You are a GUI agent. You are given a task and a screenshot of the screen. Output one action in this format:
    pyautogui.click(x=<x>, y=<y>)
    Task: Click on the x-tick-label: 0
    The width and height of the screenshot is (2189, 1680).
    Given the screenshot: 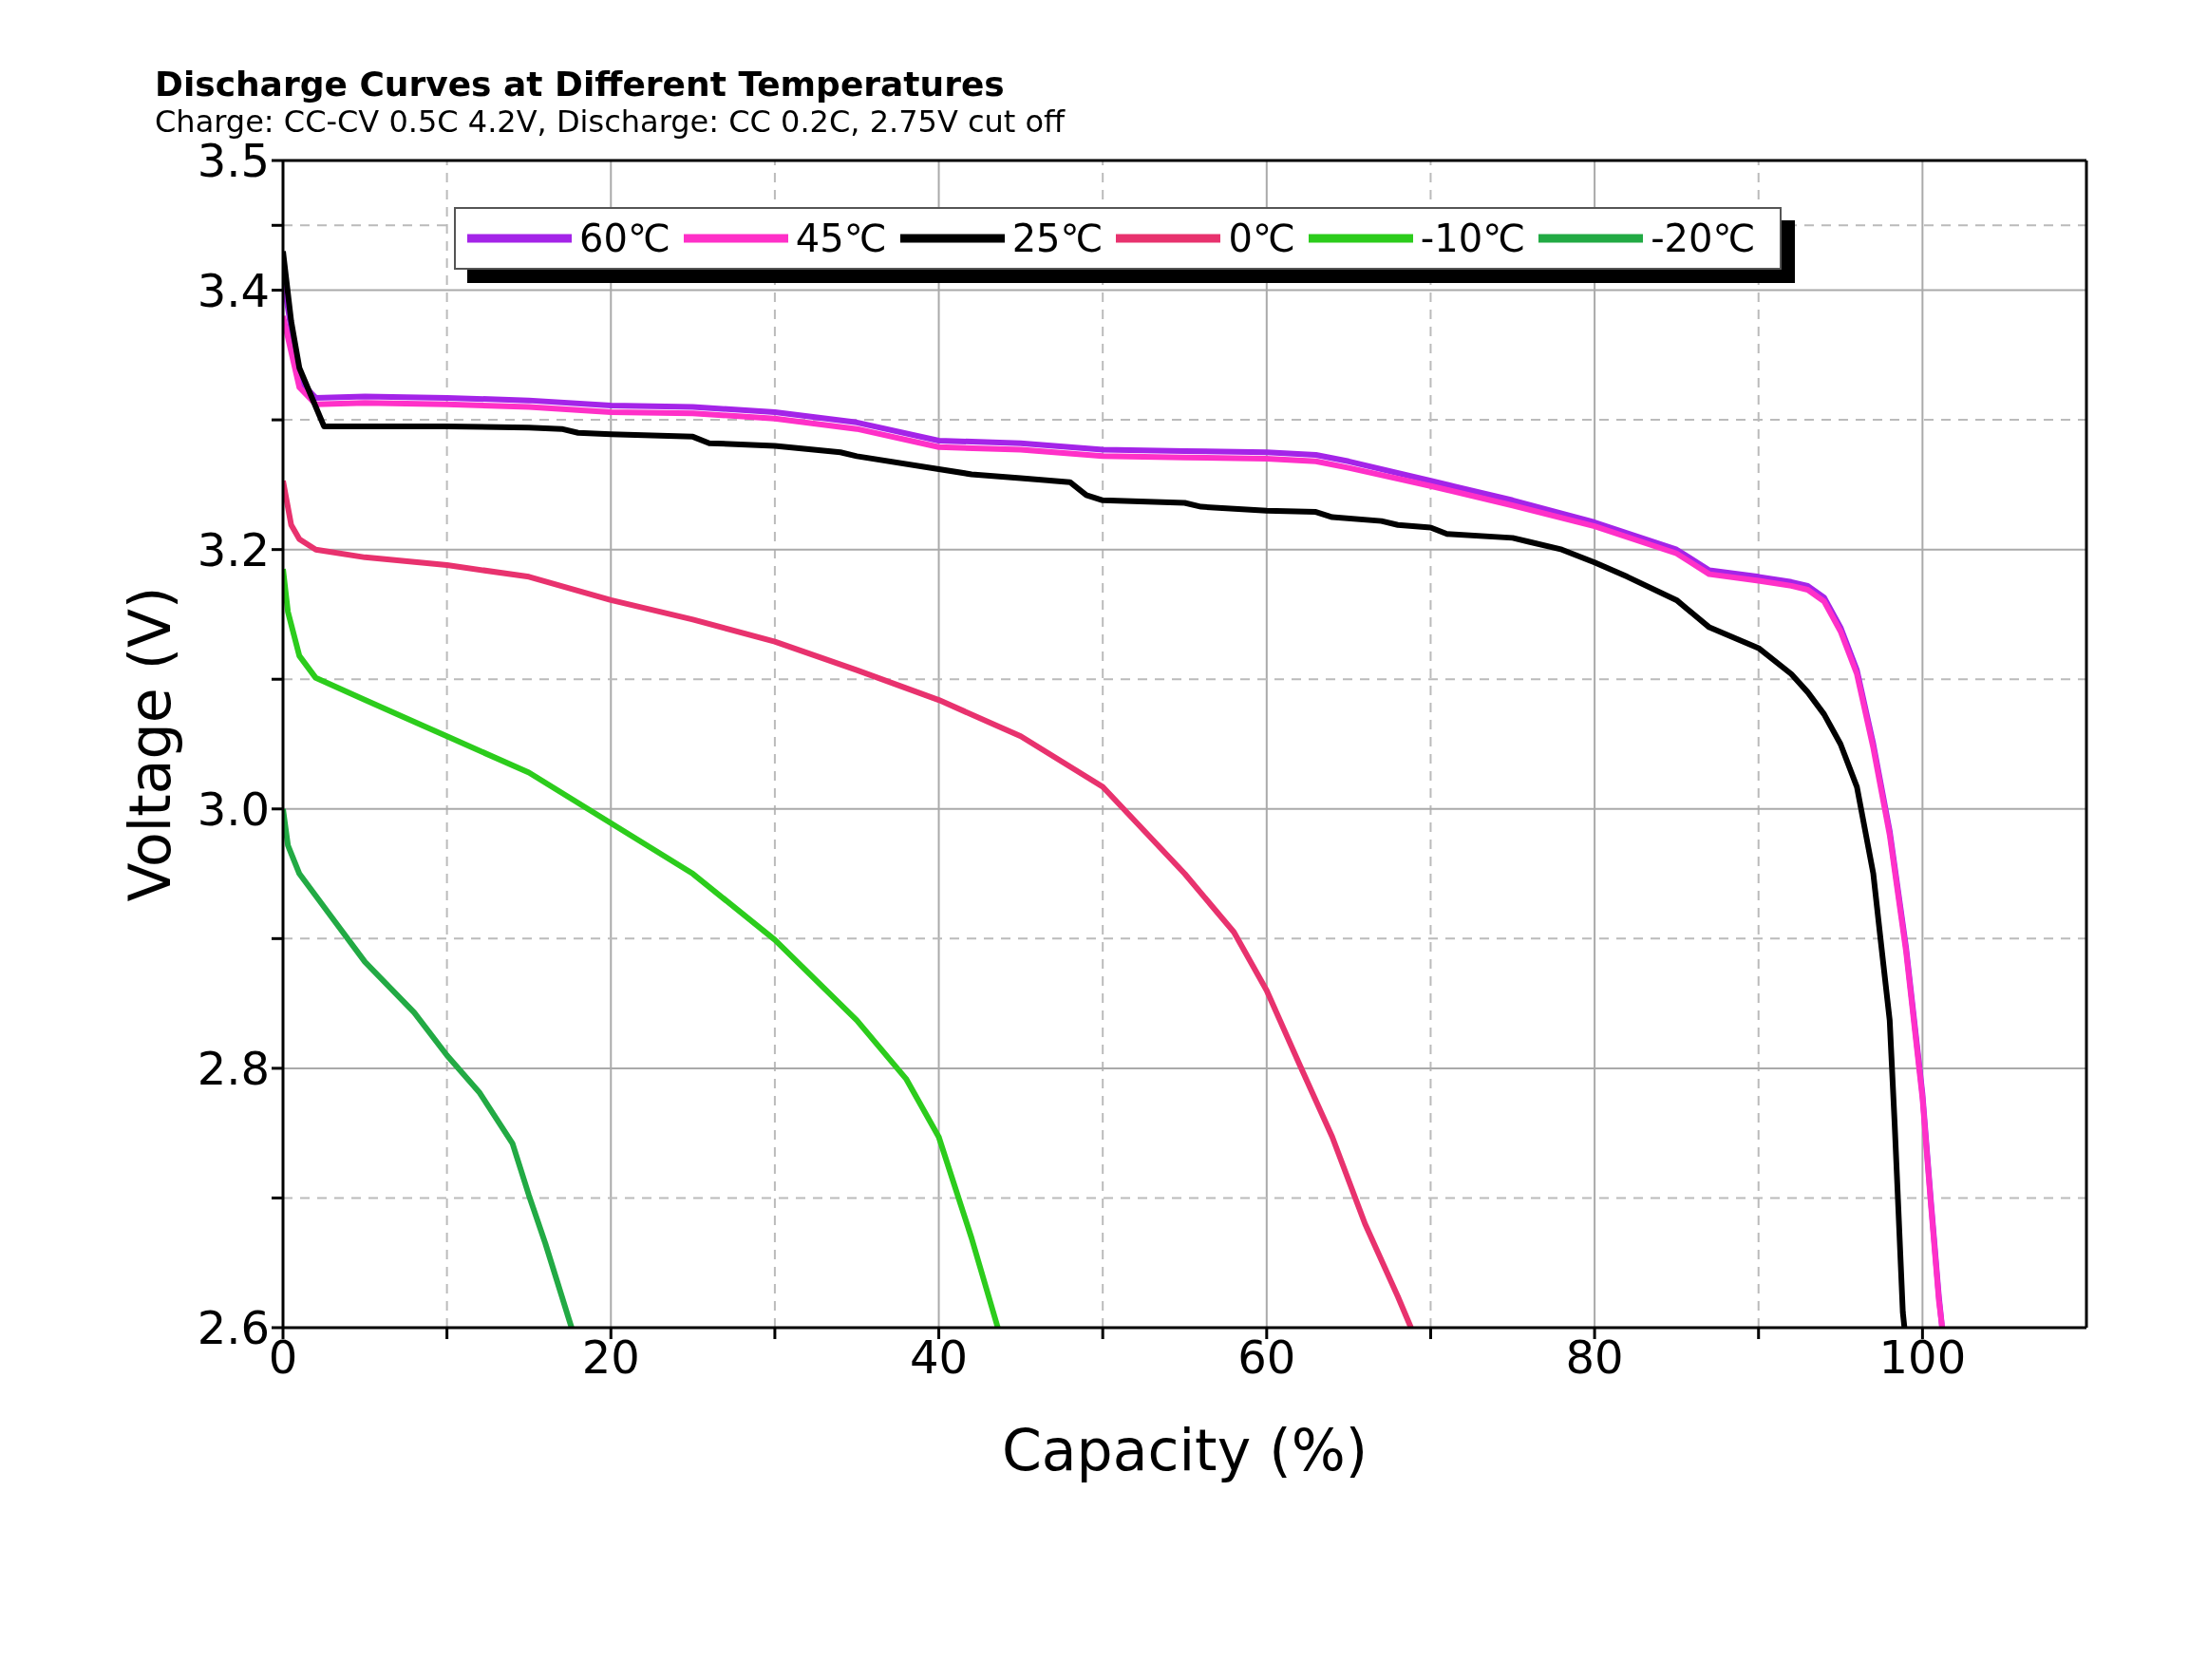 What is the action you would take?
    pyautogui.click(x=283, y=1358)
    